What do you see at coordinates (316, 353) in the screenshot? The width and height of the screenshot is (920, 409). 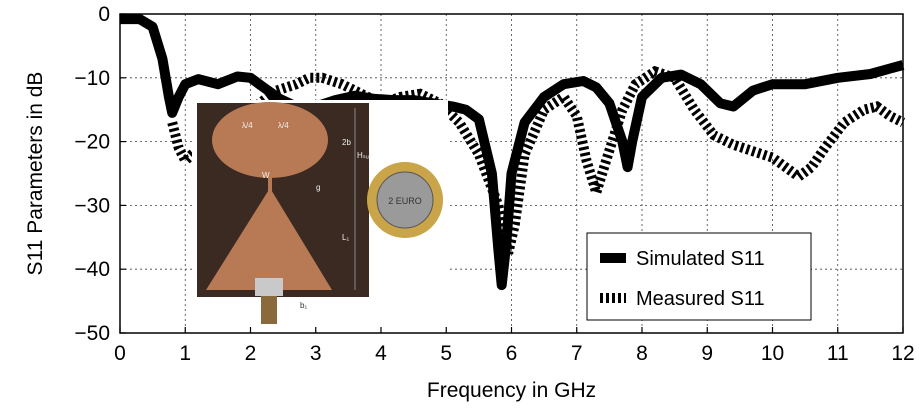 I see `x-tick-label: 3` at bounding box center [316, 353].